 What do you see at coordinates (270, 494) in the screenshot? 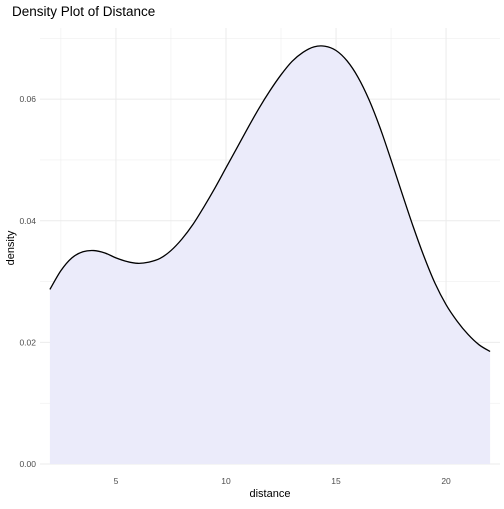
I see `x-axis-label: distance` at bounding box center [270, 494].